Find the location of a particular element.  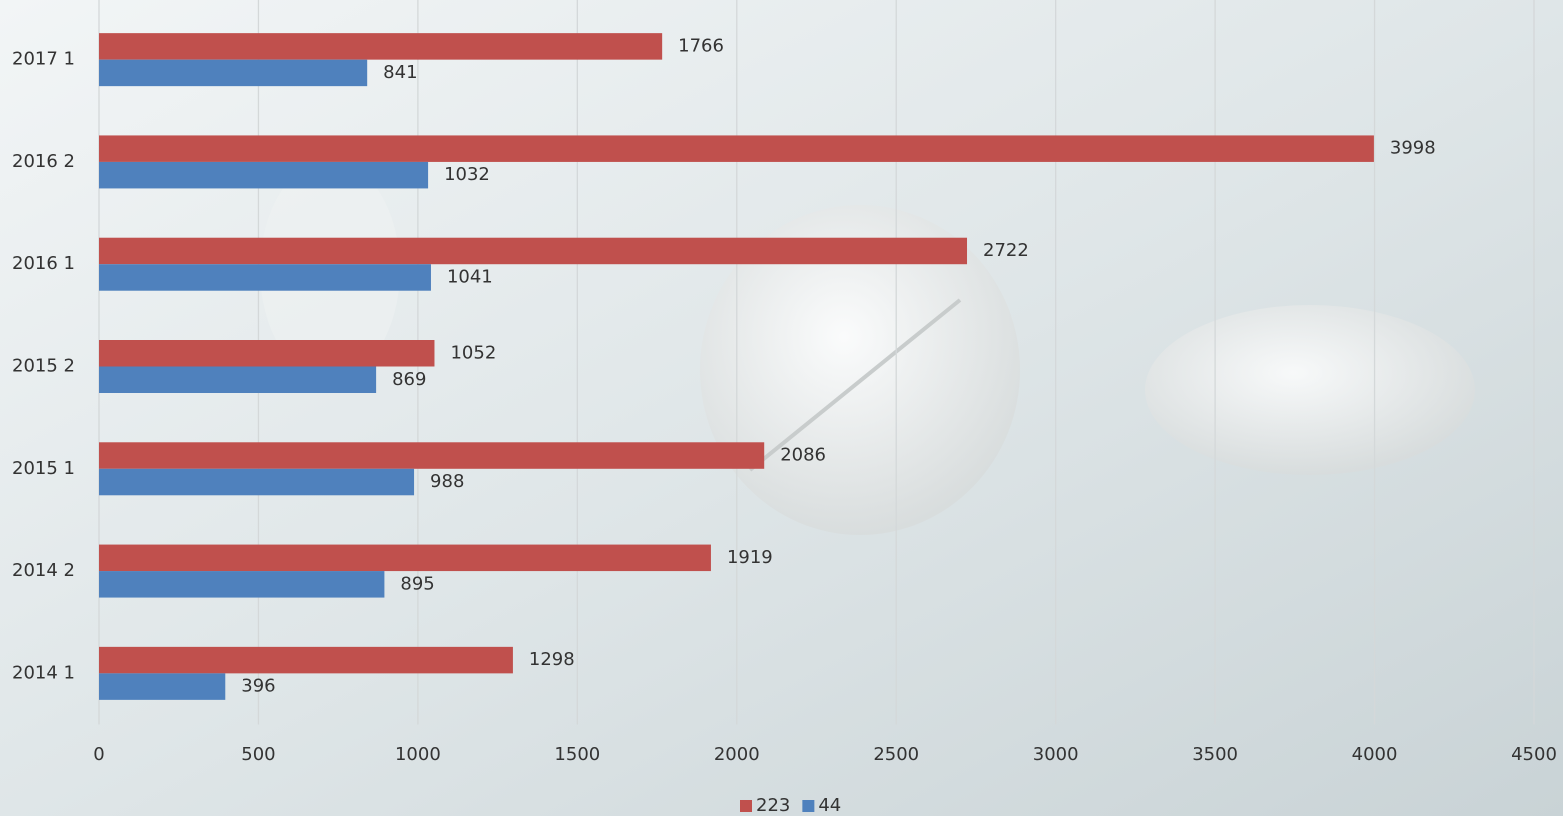

data-label: 2722 is located at coordinates (1006, 250).